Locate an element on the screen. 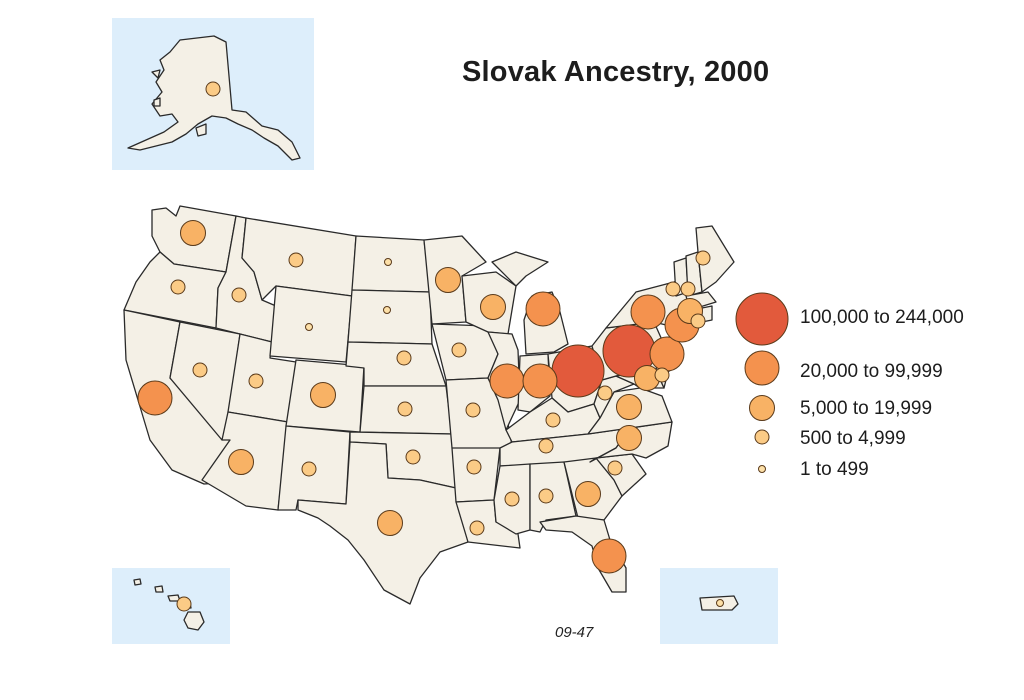 The image size is (1024, 700). map-title: Slovak Ancestry, 2000 is located at coordinates (616, 72).